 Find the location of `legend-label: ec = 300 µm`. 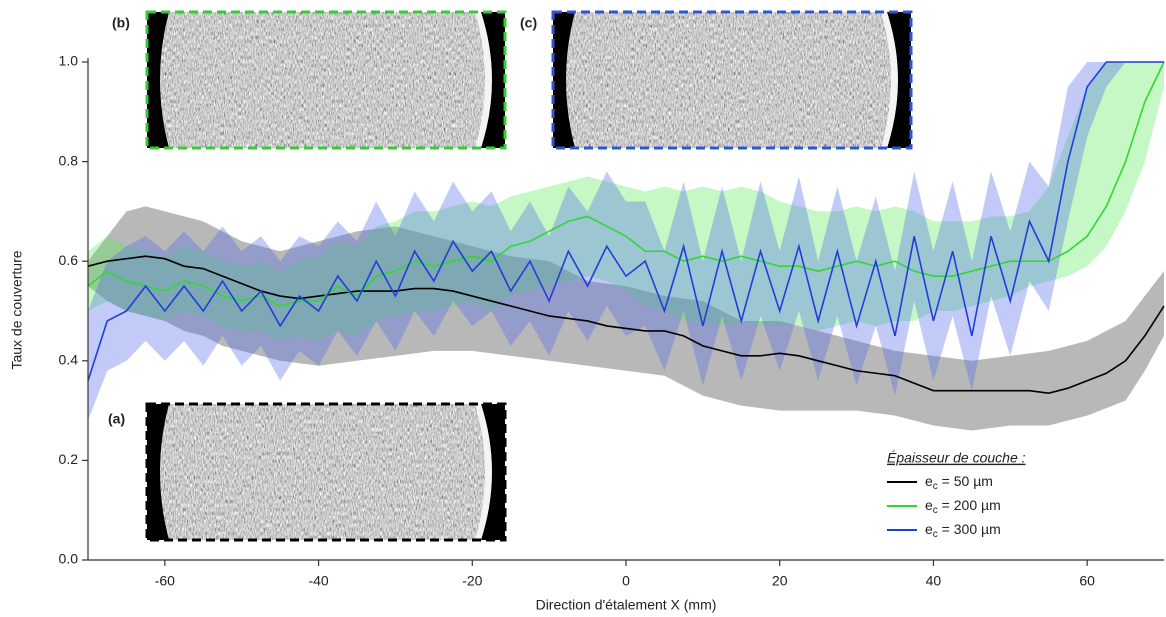

legend-label: ec = 300 µm is located at coordinates (963, 530).